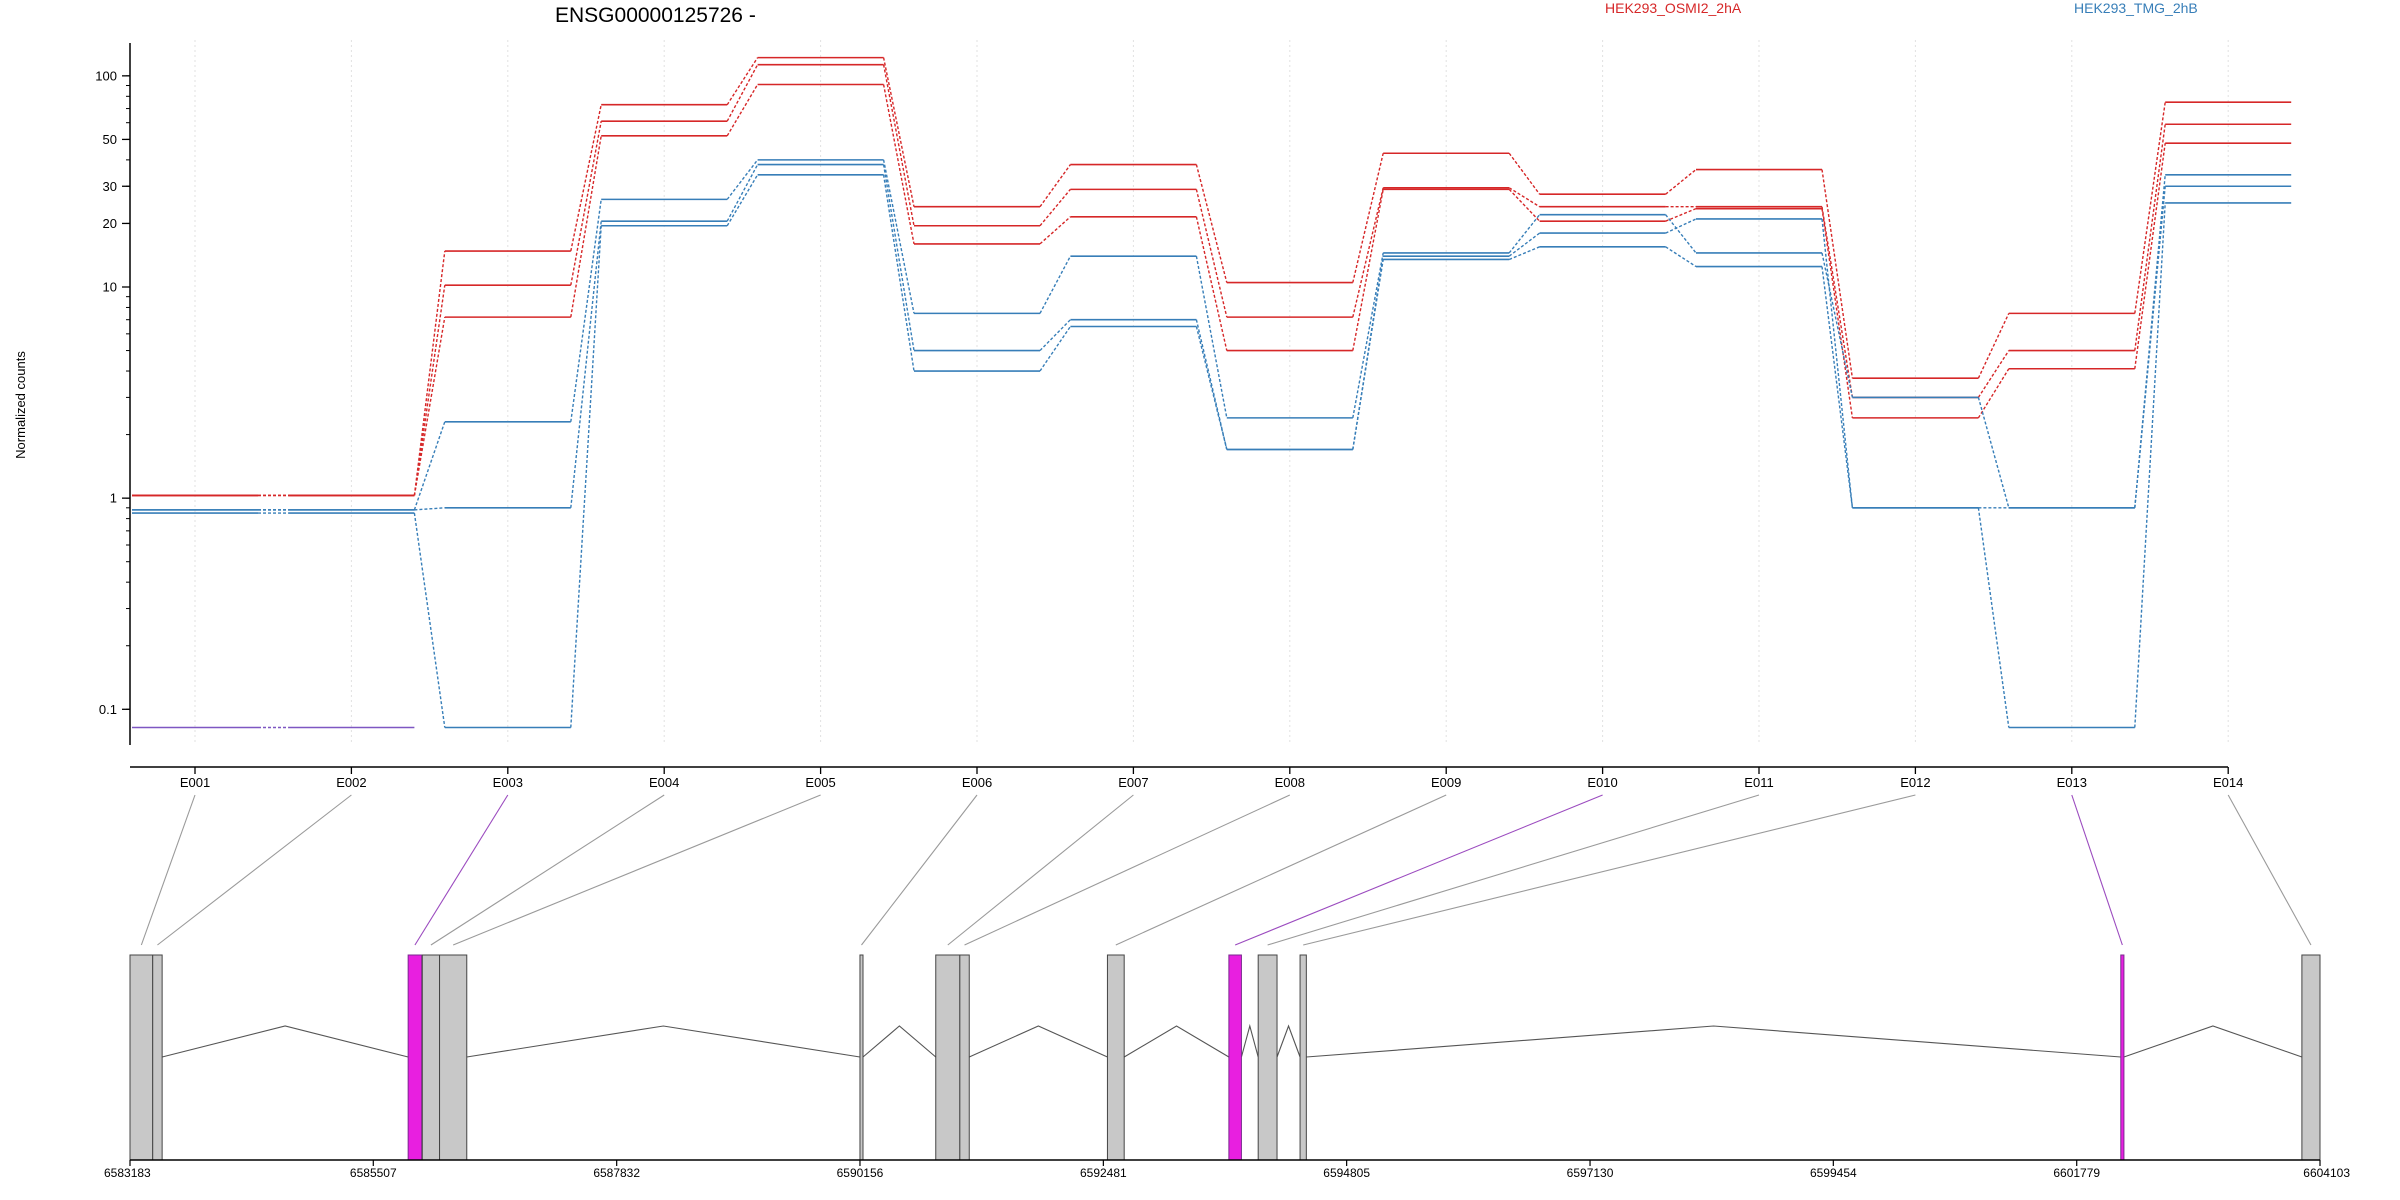 The height and width of the screenshot is (1200, 2400). What do you see at coordinates (2072, 782) in the screenshot?
I see `x-tick-label-e013: E013` at bounding box center [2072, 782].